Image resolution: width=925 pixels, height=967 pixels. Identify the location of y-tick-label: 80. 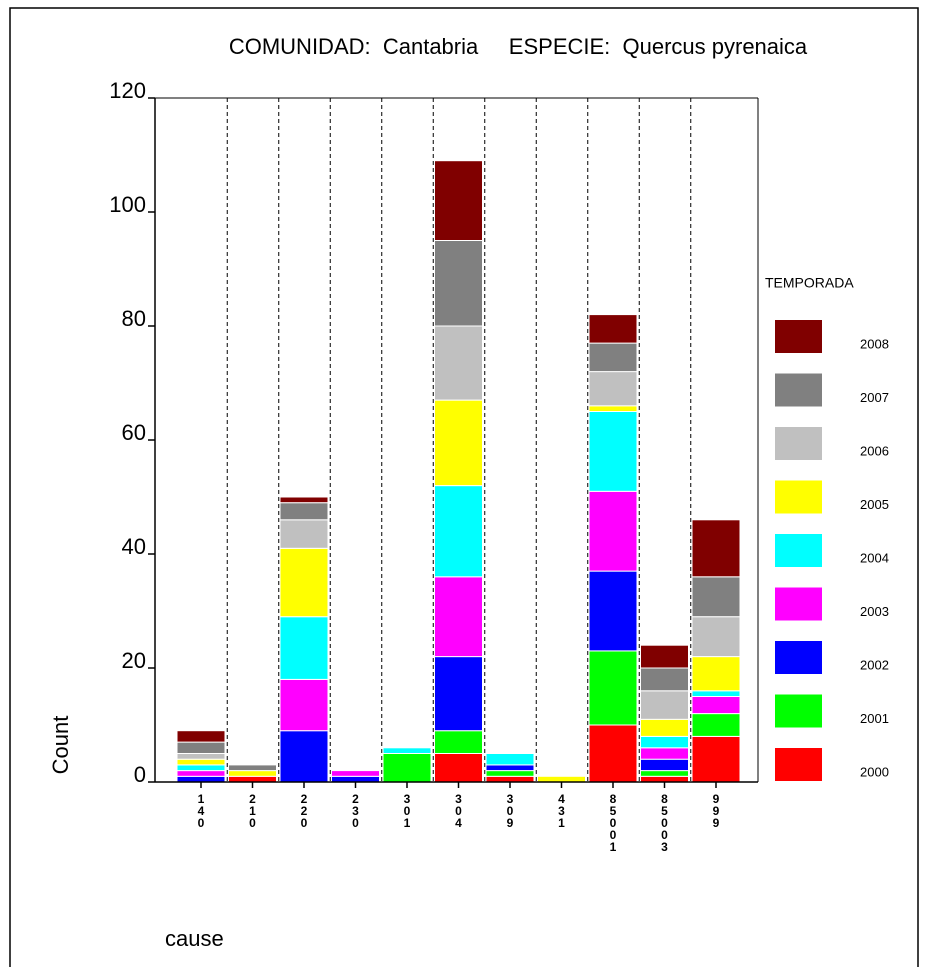
(134, 318).